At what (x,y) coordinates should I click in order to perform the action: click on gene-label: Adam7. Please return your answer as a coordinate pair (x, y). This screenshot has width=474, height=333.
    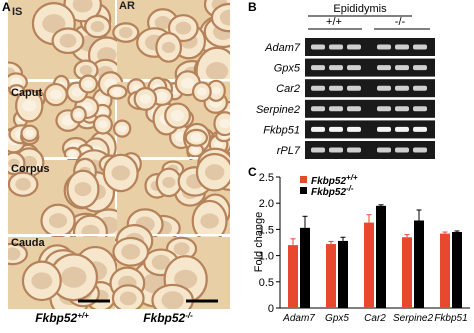
    Looking at the image, I should click on (282, 48).